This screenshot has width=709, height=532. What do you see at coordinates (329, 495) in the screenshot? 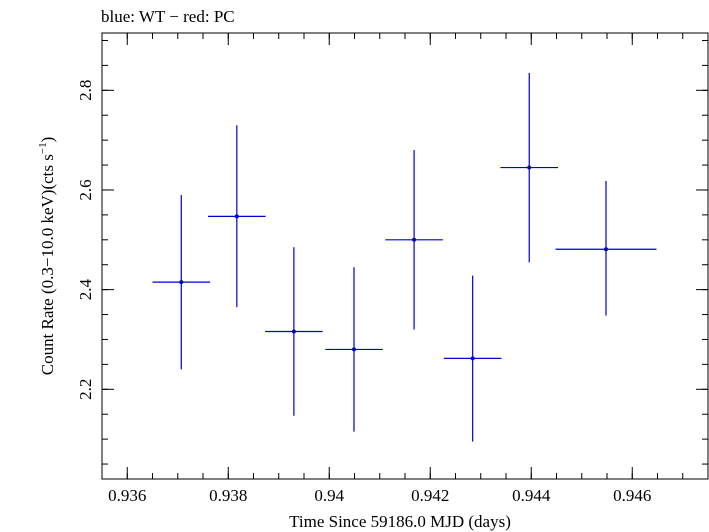
I see `x-tick-label: 0.94` at bounding box center [329, 495].